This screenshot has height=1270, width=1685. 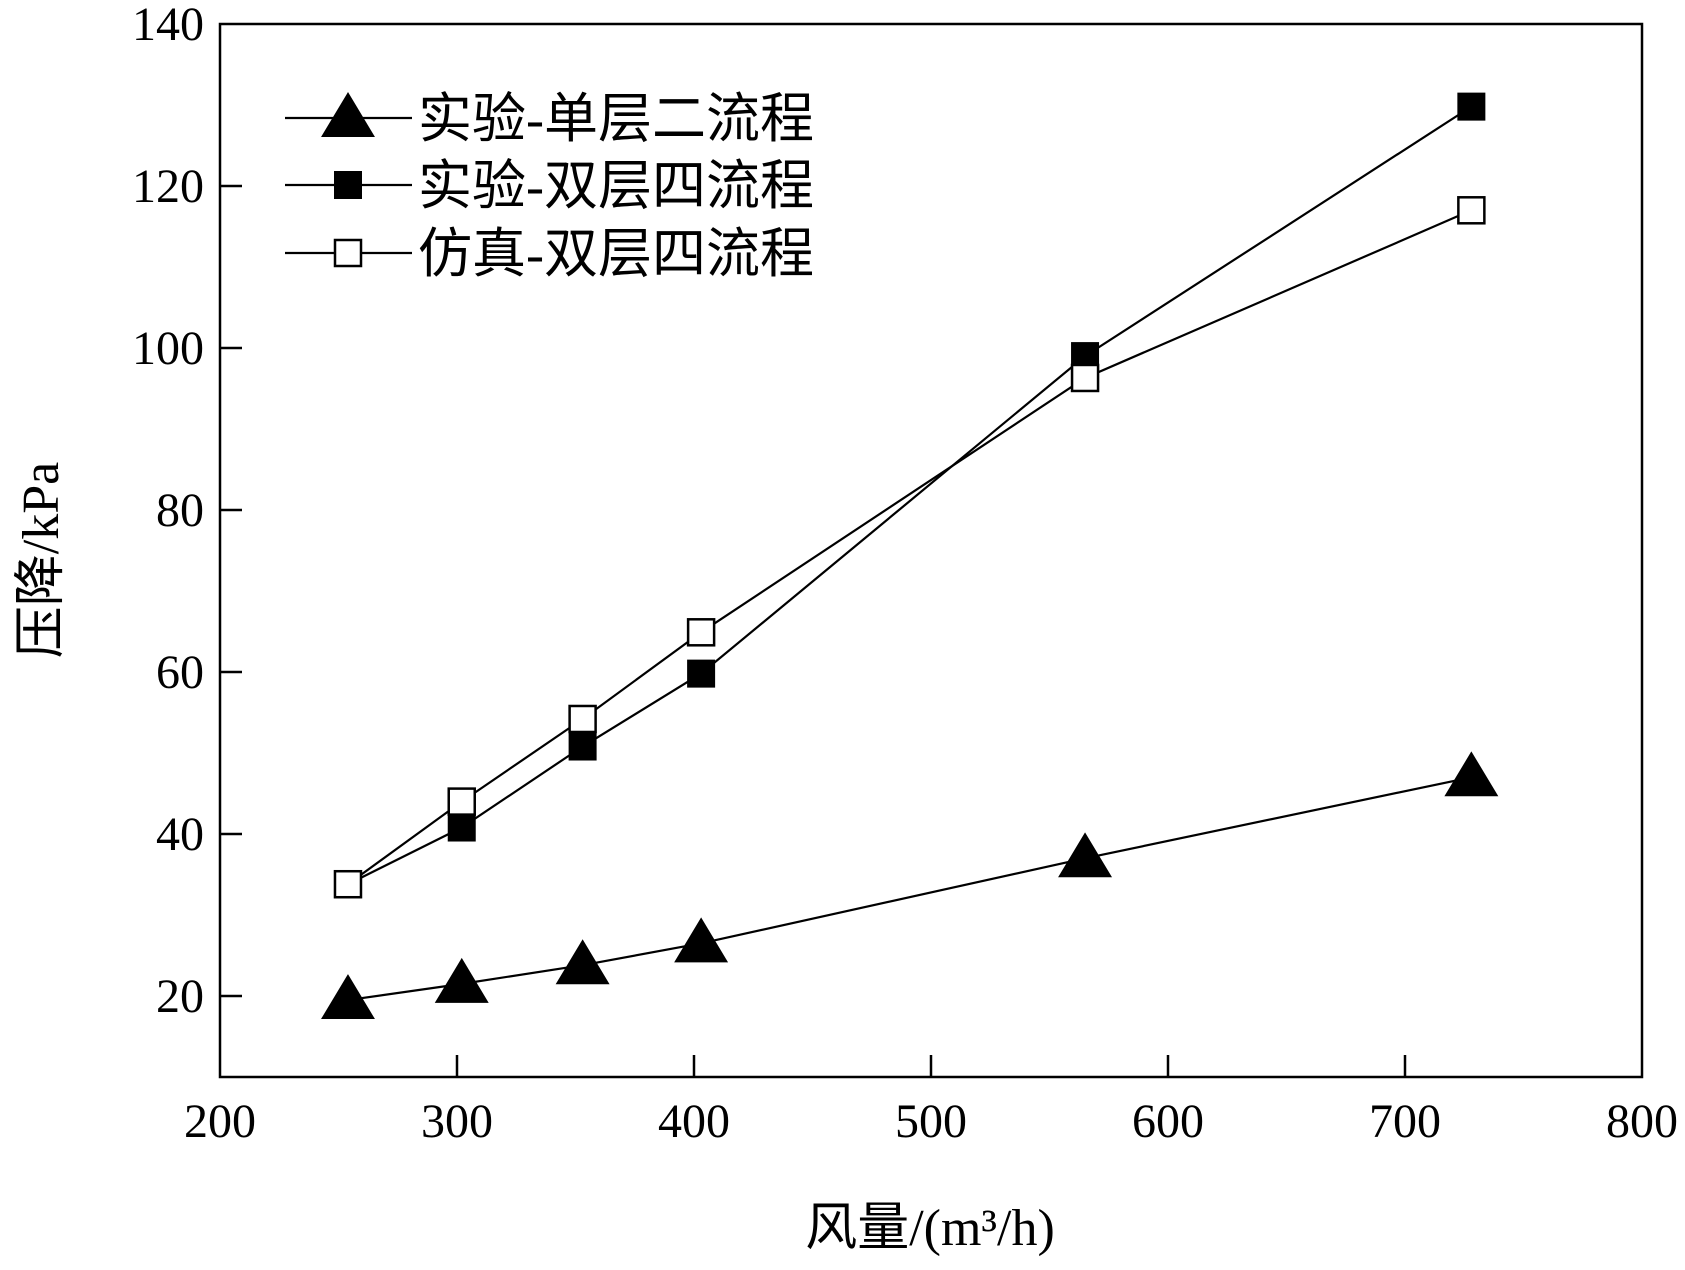 I want to click on legend-label: 仿真-双层四流程, so click(x=616, y=254).